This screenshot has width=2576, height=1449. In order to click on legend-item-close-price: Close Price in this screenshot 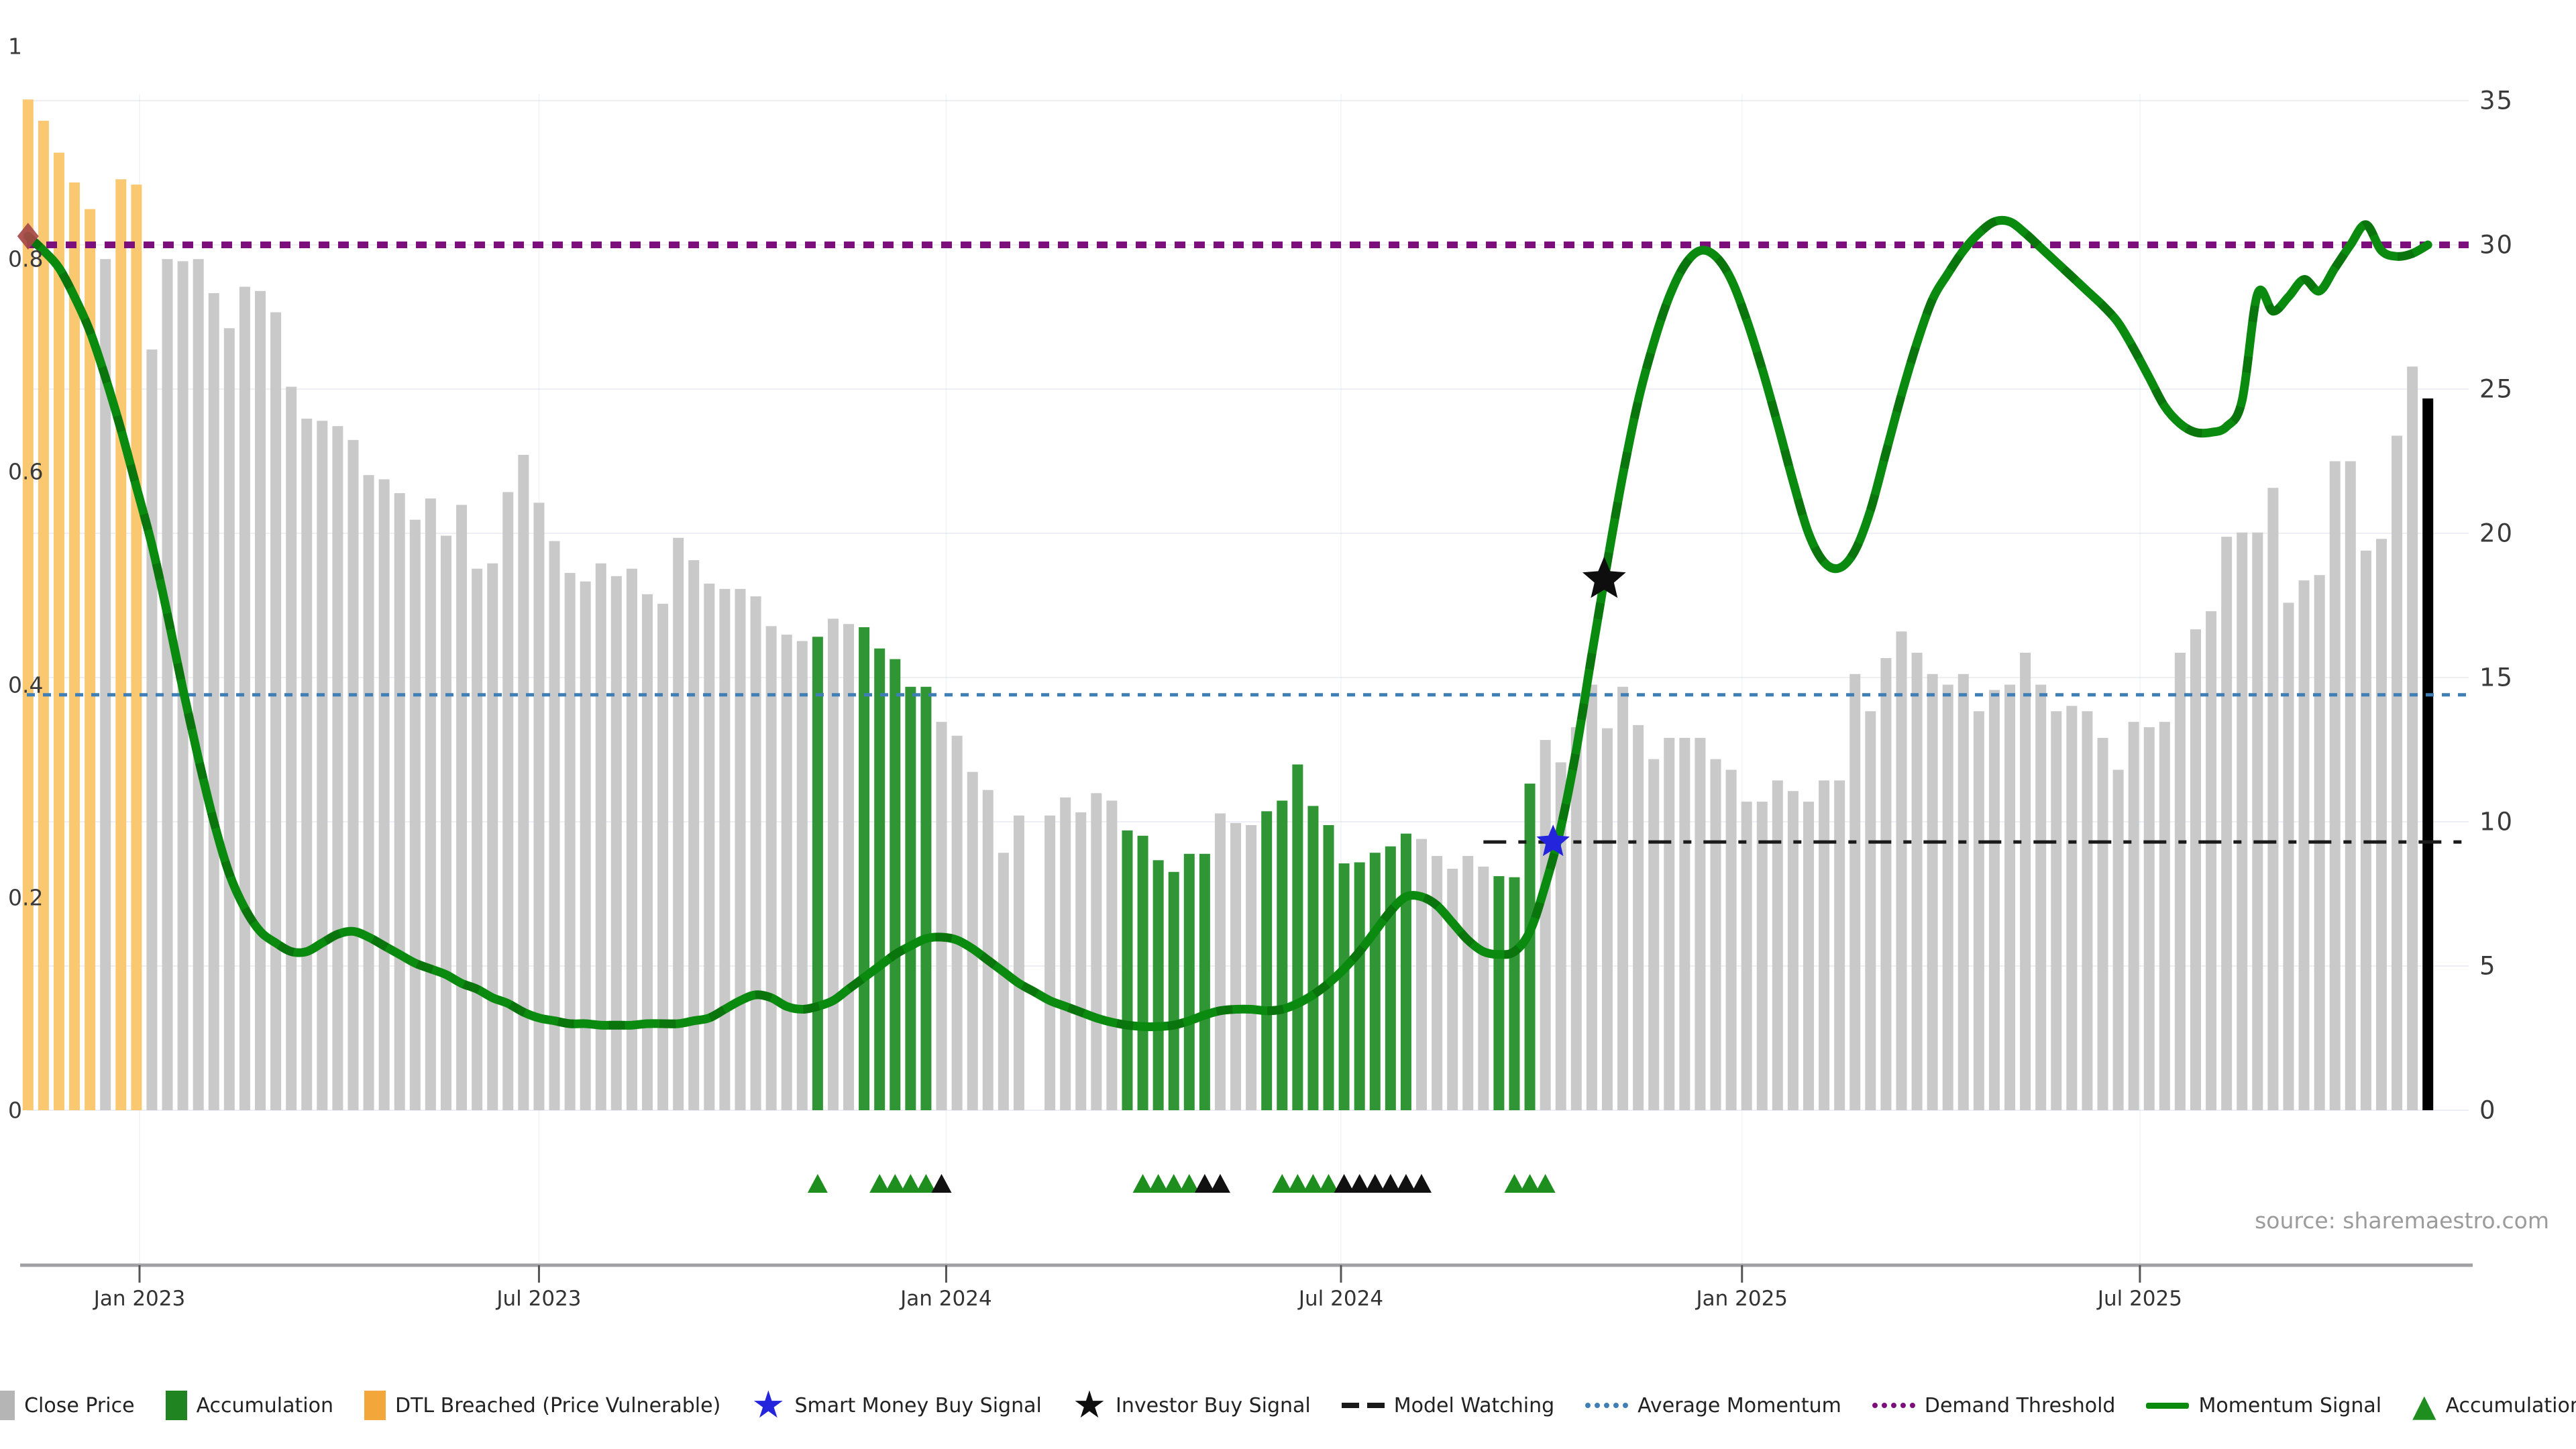, I will do `click(67, 1405)`.